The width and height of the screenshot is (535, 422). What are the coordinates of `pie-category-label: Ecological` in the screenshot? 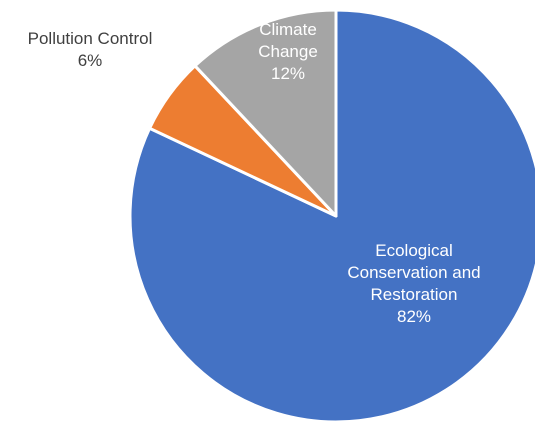 It's located at (414, 250).